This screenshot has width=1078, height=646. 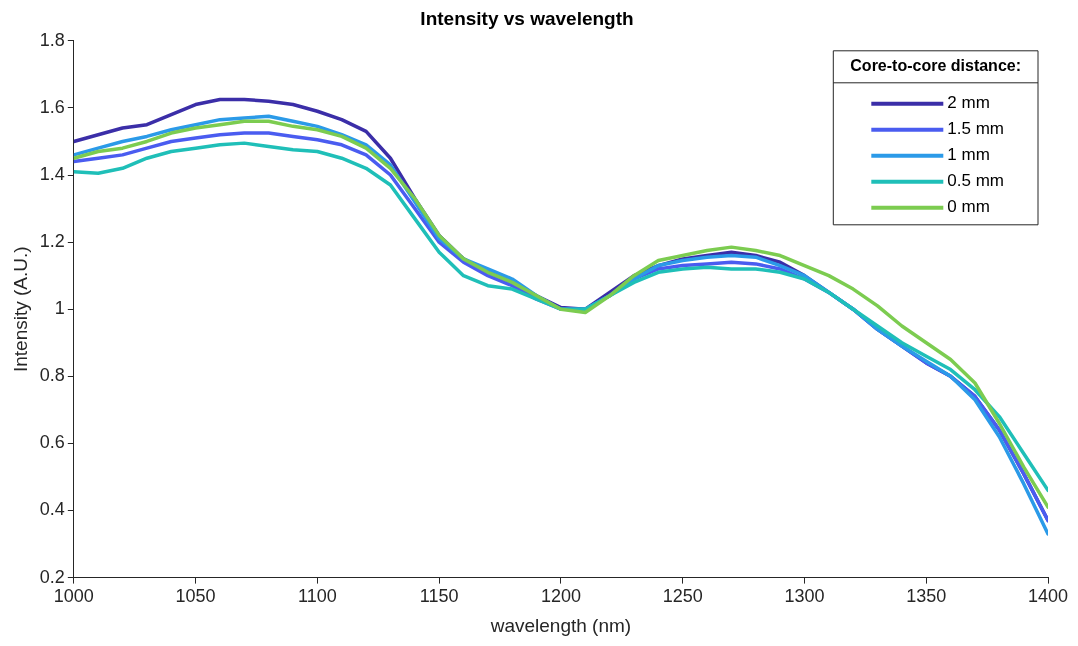 What do you see at coordinates (560, 596) in the screenshot?
I see `x-tick-label: 1200` at bounding box center [560, 596].